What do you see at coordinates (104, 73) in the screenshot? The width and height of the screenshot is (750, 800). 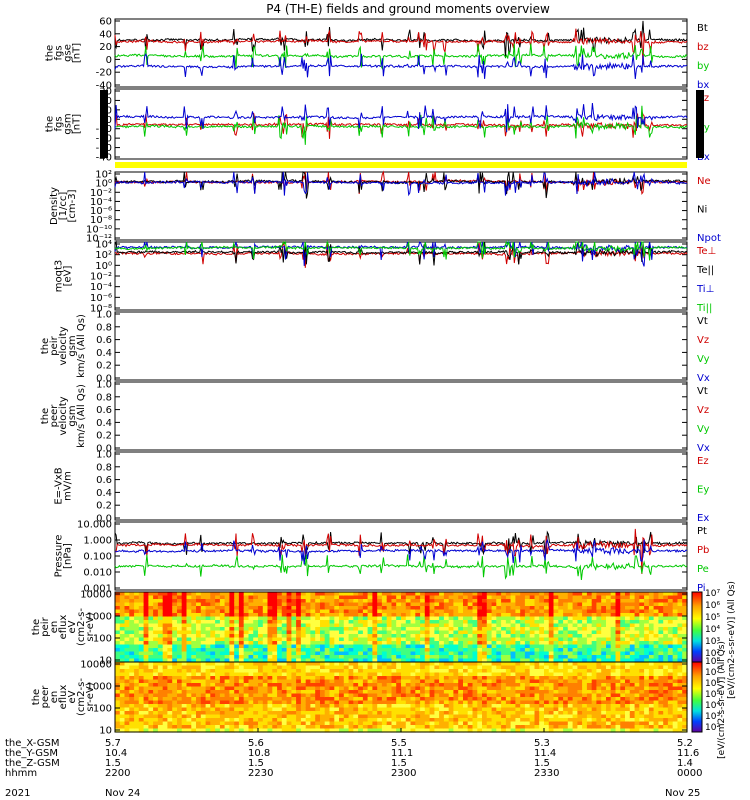 I see `y-tick-label: -20` at bounding box center [104, 73].